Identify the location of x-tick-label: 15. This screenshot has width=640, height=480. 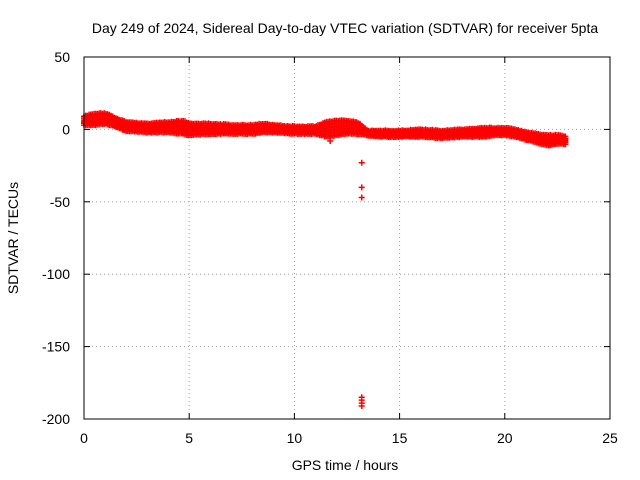
(400, 438).